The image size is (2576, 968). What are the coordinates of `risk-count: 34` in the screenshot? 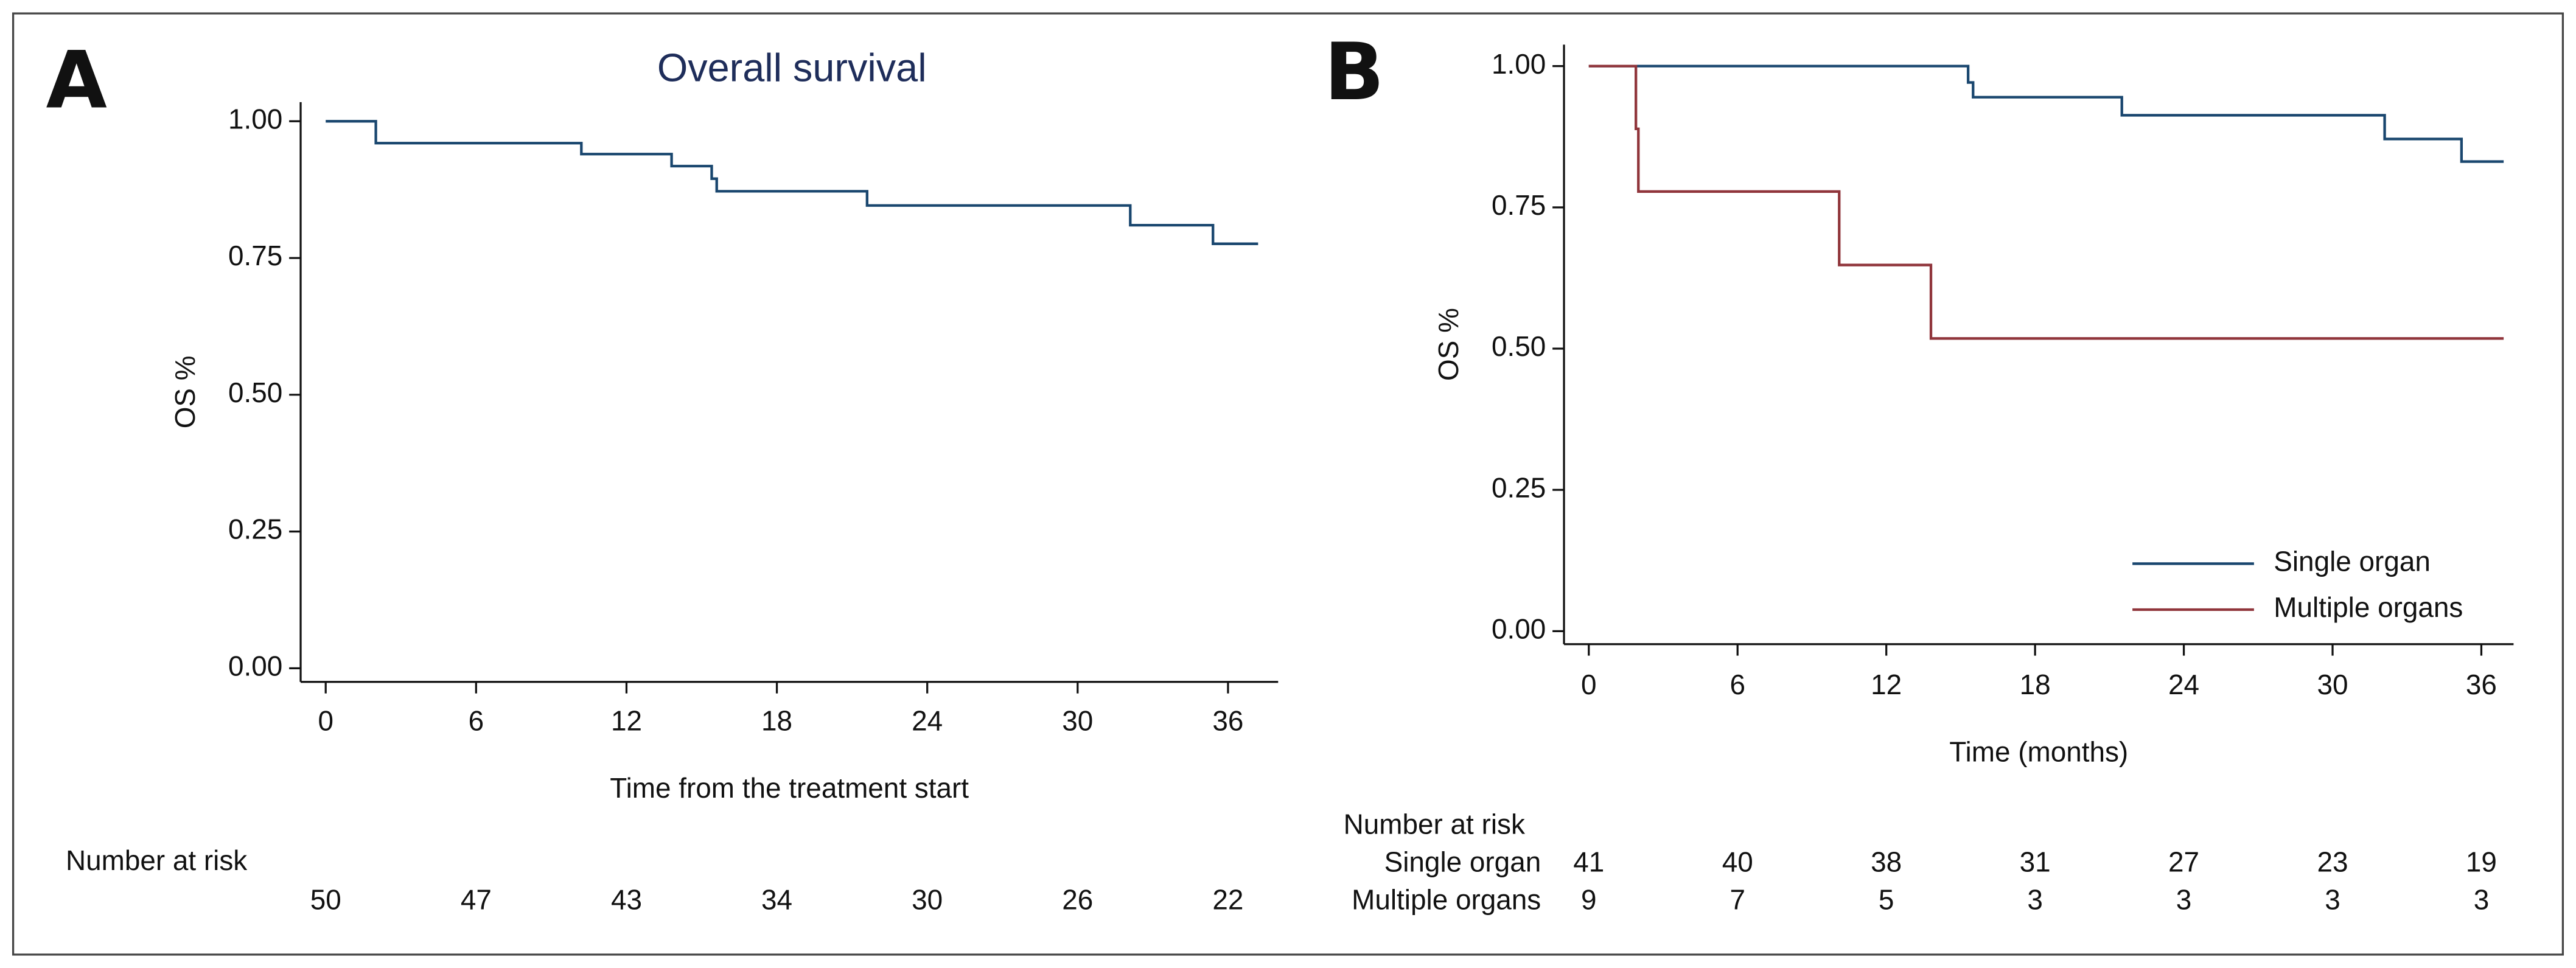 It's located at (776, 900).